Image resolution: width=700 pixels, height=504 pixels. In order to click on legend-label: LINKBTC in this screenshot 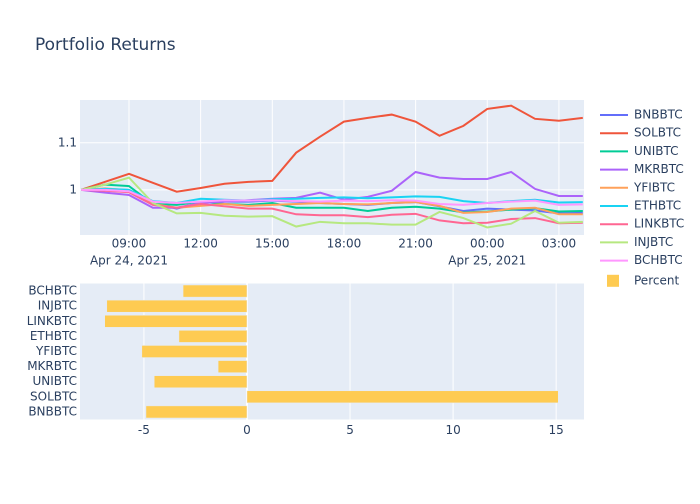, I will do `click(659, 224)`.